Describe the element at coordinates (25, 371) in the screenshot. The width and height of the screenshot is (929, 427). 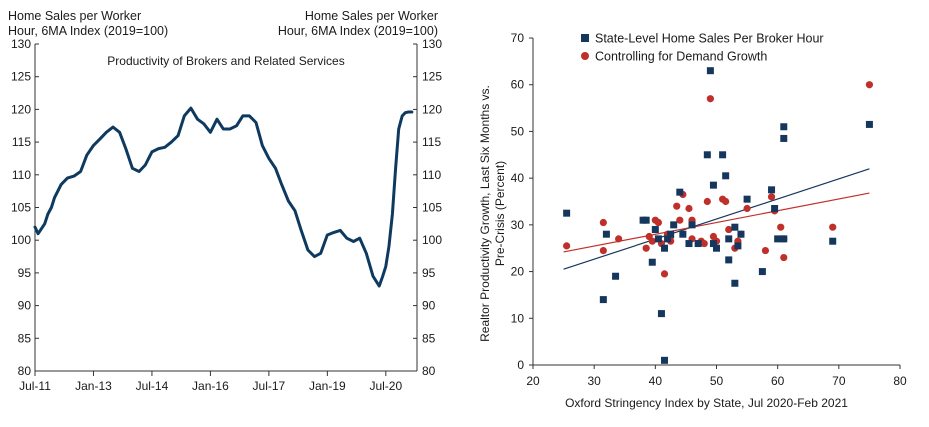
I see `left-y-tick-label: 80` at that location.